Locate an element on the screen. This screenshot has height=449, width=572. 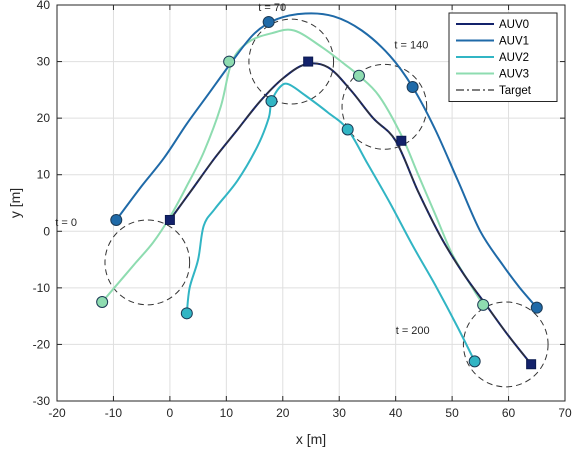
legend-label: AUV2 is located at coordinates (514, 58).